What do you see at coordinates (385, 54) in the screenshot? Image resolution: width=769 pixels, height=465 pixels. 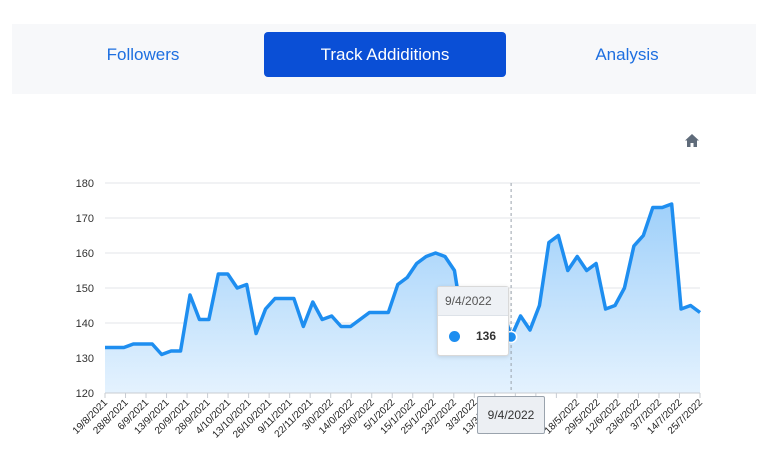 I see `tab-track-additions: Track Addiditions` at bounding box center [385, 54].